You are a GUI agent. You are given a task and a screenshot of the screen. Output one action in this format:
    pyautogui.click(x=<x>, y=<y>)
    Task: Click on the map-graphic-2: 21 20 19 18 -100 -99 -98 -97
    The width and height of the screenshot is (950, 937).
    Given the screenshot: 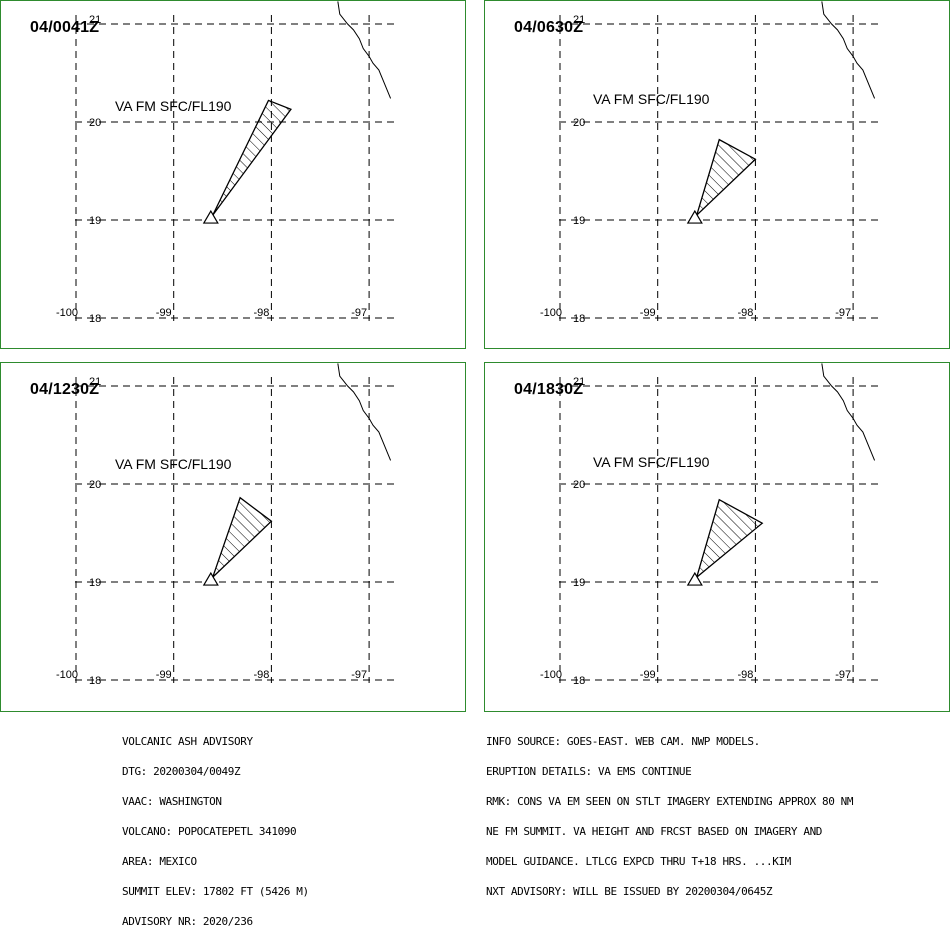 What is the action you would take?
    pyautogui.click(x=710, y=163)
    